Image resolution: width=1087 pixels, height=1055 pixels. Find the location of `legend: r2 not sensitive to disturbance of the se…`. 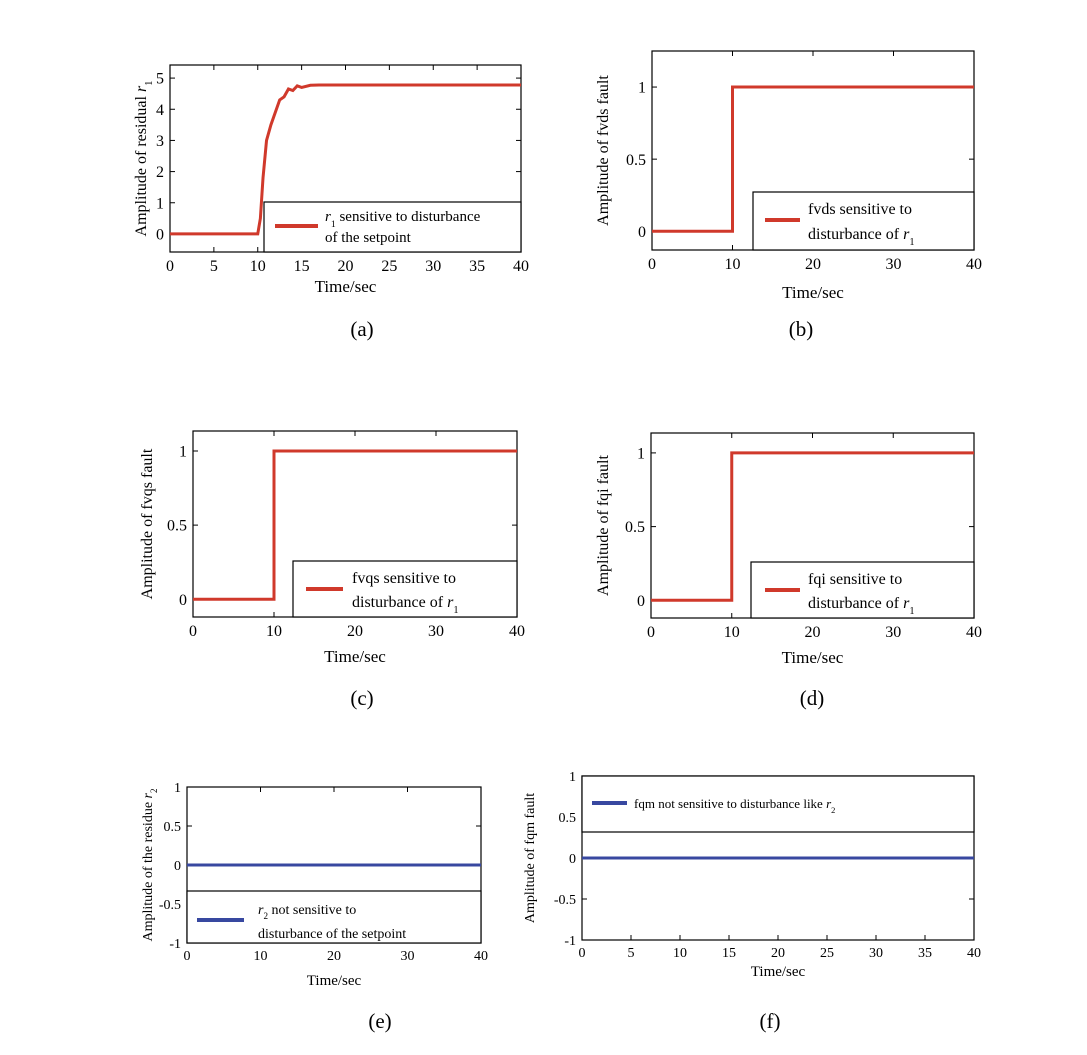

legend: r2 not sensitive to disturbance of the se… is located at coordinates (334, 917).